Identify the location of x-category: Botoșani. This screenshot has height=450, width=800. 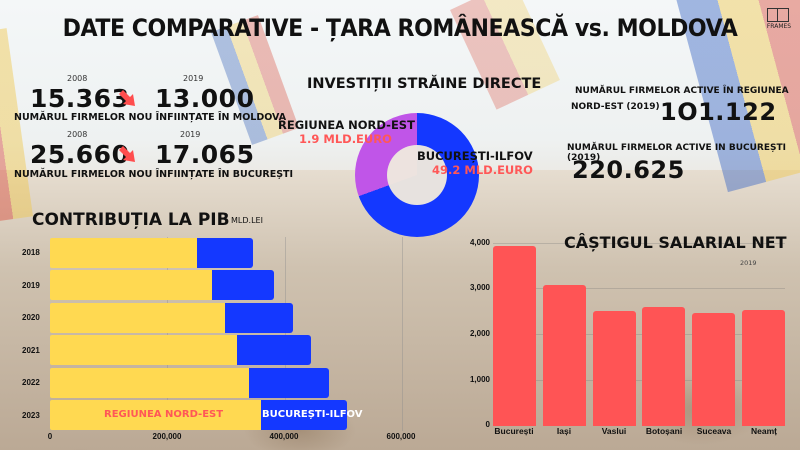
(664, 431).